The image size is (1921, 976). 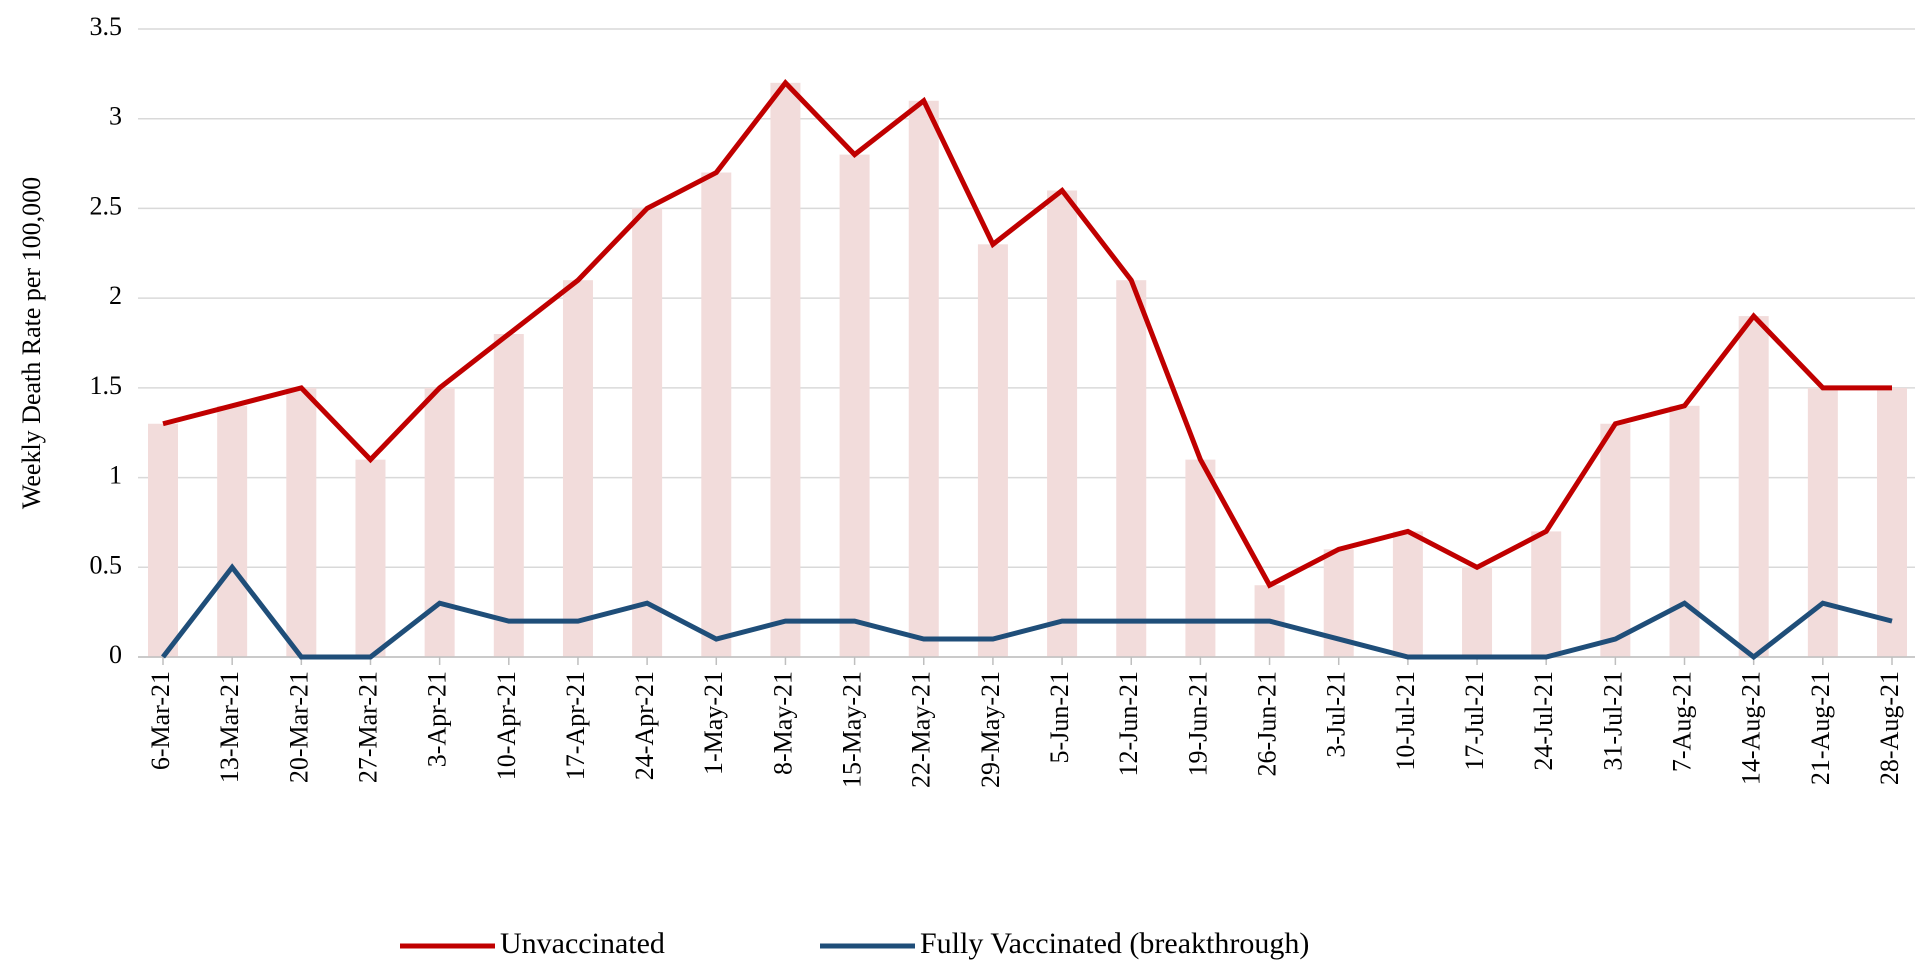 I want to click on y-tick-label: 3.5, so click(x=106, y=26).